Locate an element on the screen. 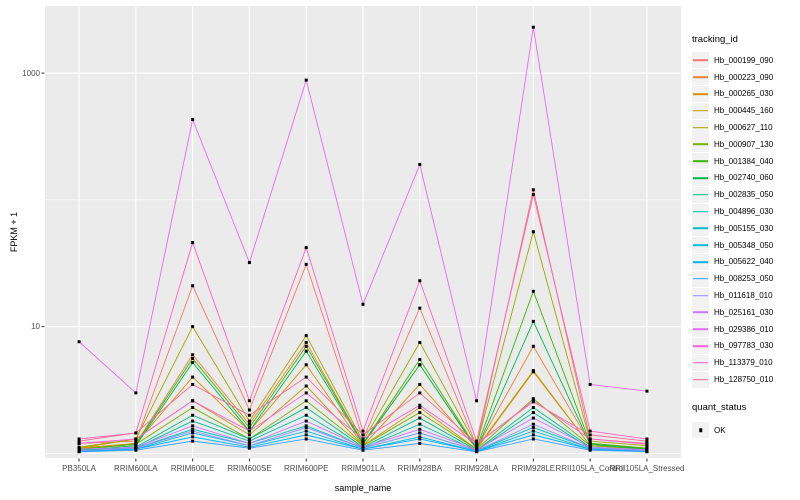 The height and width of the screenshot is (500, 800). black-square-point-icon is located at coordinates (700, 430).